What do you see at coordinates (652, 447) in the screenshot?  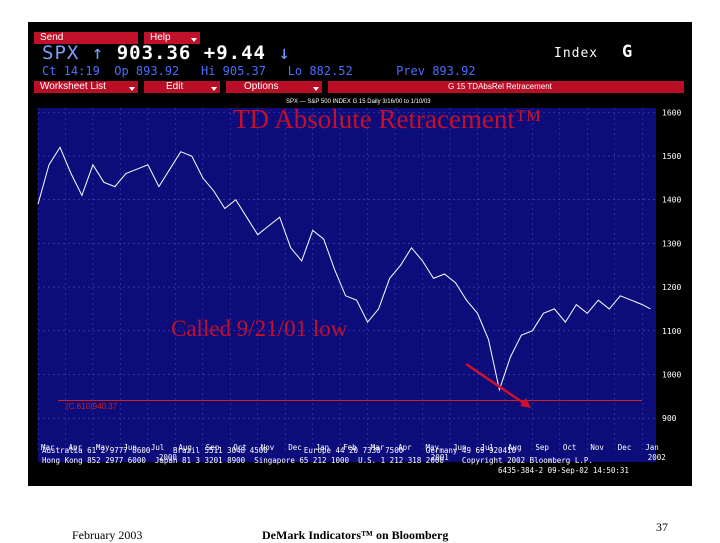 I see `x-tick-label-22: Jan` at bounding box center [652, 447].